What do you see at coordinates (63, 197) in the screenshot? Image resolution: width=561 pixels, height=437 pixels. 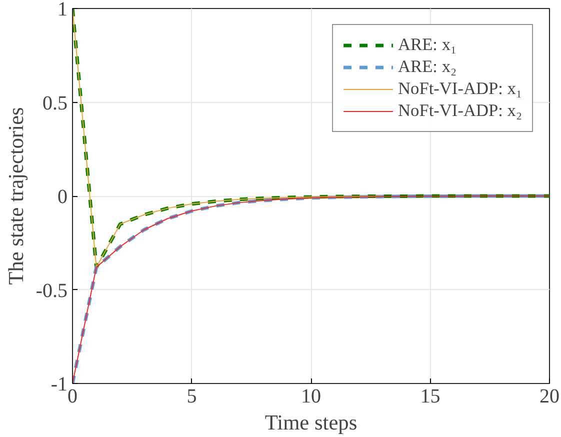 I see `y-tick-label: 0` at bounding box center [63, 197].